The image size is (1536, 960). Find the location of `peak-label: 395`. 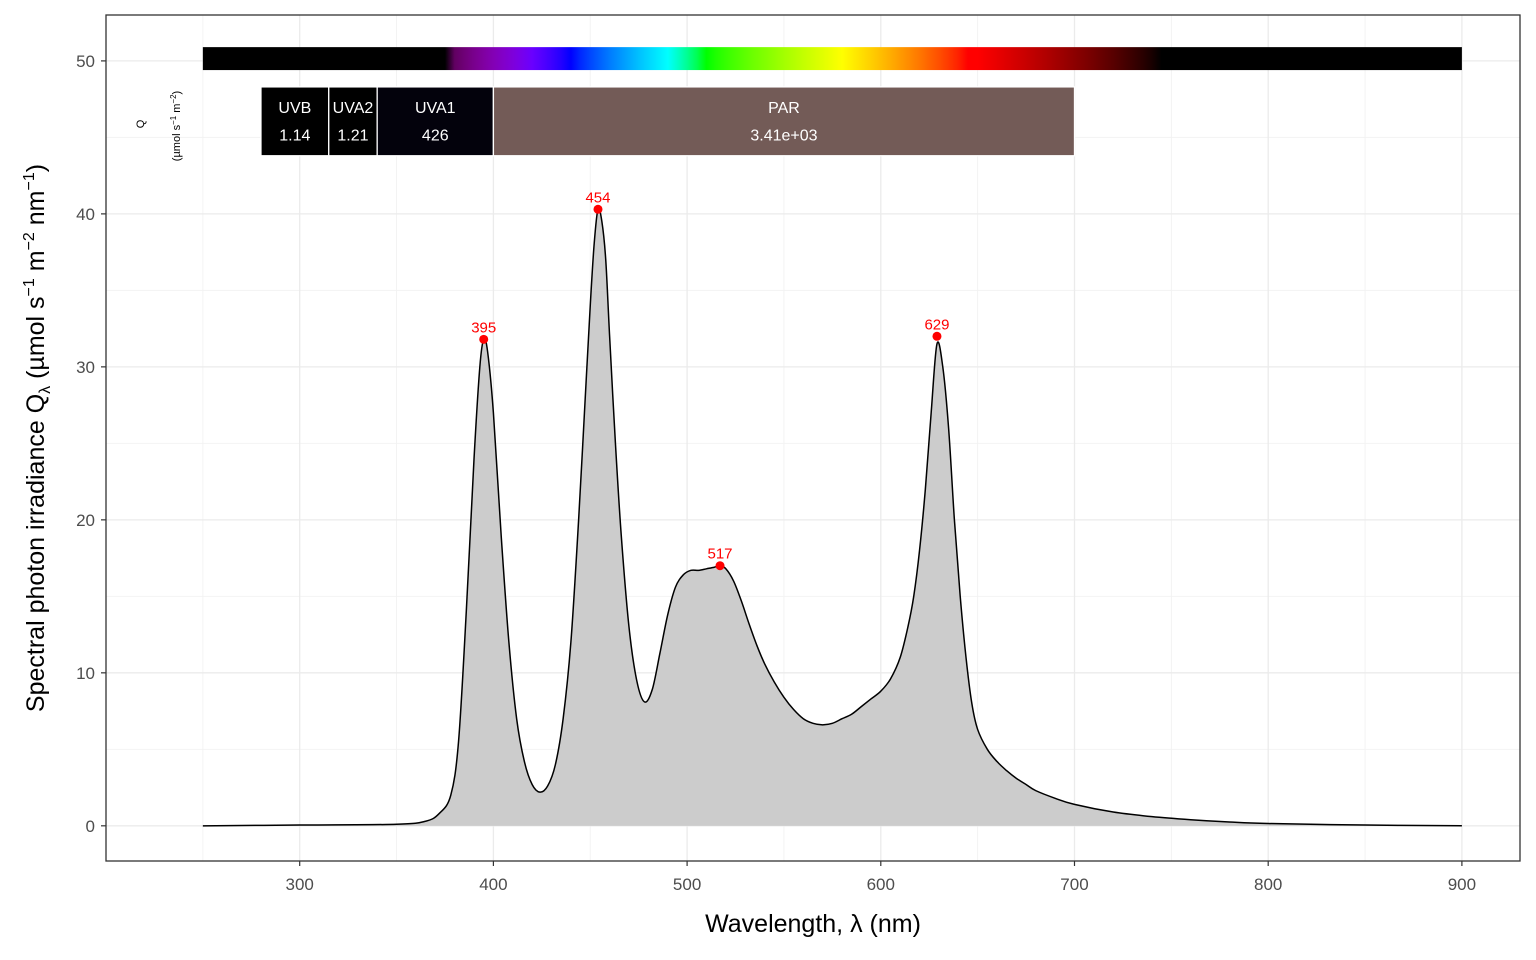

peak-label: 395 is located at coordinates (483, 327).